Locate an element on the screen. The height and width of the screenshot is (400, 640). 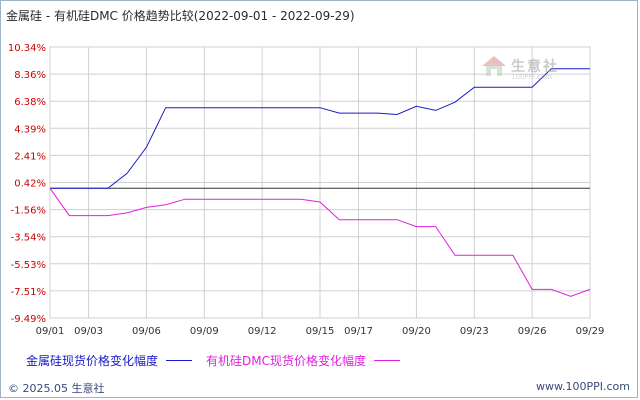
x-tick-label: 09/17 is located at coordinates (358, 331).